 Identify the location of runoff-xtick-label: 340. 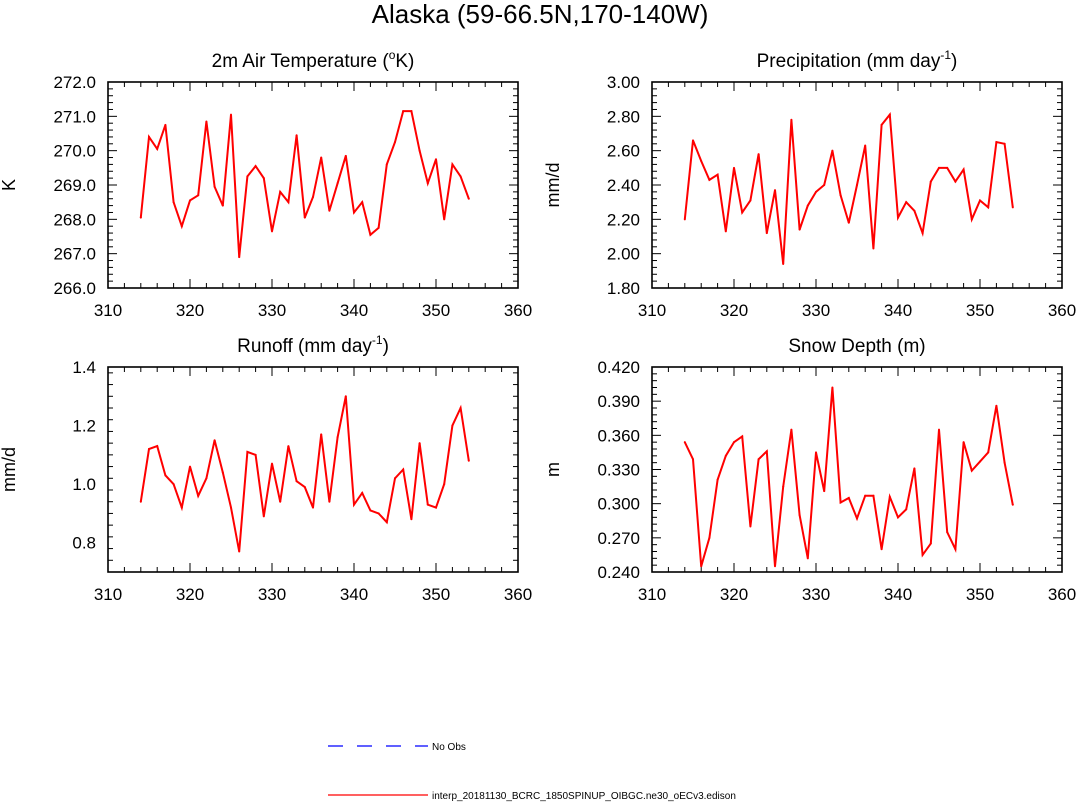
(354, 594).